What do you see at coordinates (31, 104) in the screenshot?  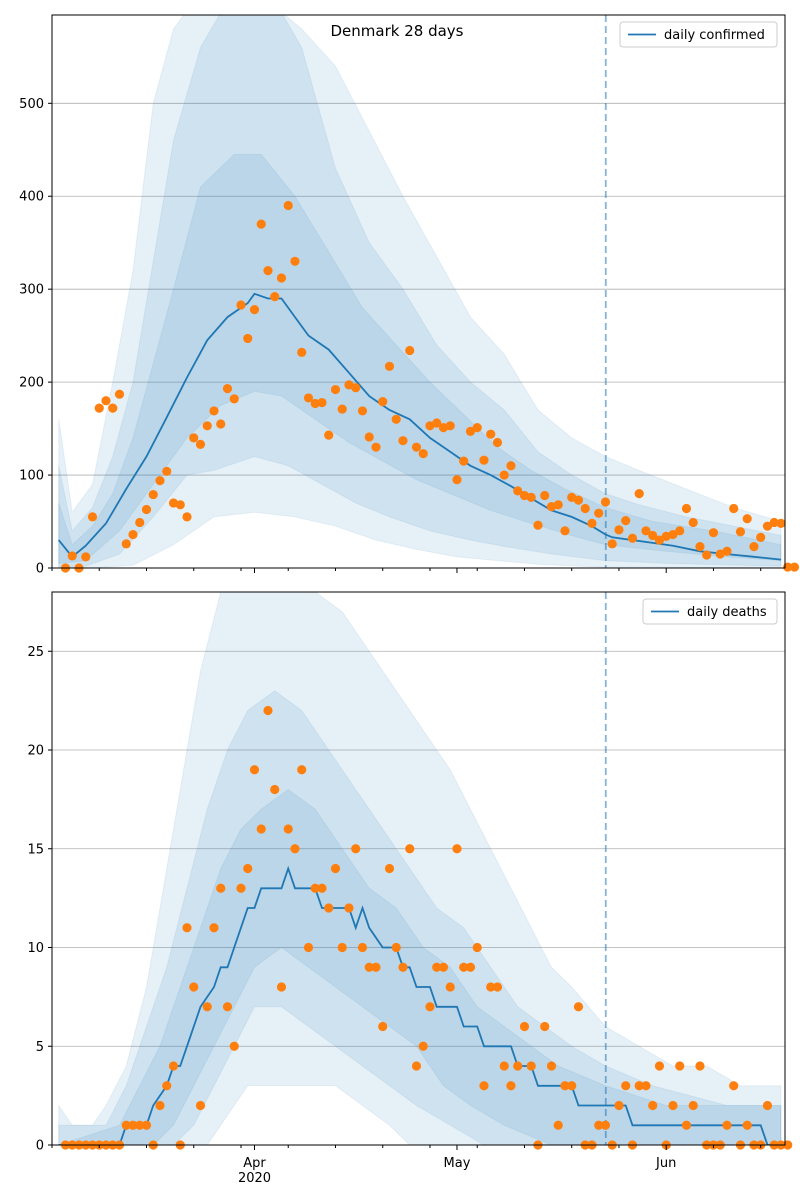 I see `y-tick-label: 500` at bounding box center [31, 104].